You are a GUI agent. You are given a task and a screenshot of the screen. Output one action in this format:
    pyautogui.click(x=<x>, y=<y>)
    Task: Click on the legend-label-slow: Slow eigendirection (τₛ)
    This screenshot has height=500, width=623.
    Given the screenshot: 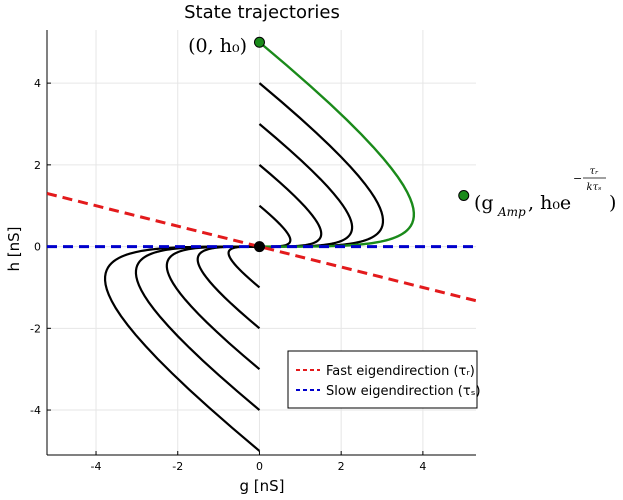 What is the action you would take?
    pyautogui.click(x=403, y=391)
    